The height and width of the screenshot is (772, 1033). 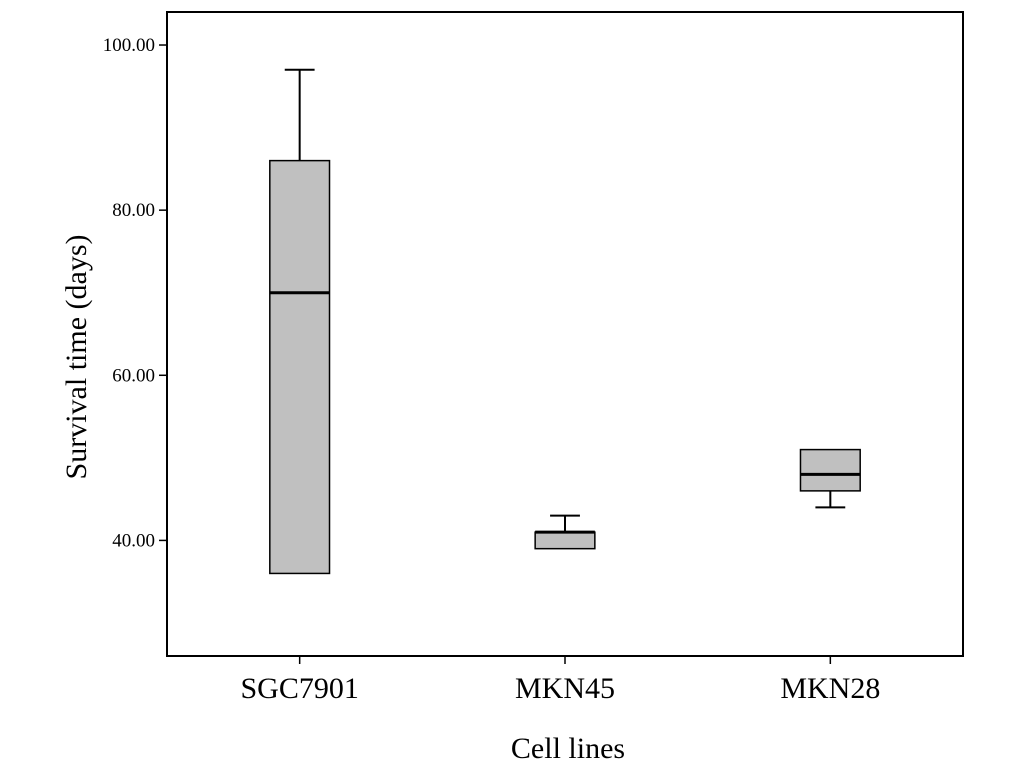 I want to click on box-mkn28, so click(x=830, y=478).